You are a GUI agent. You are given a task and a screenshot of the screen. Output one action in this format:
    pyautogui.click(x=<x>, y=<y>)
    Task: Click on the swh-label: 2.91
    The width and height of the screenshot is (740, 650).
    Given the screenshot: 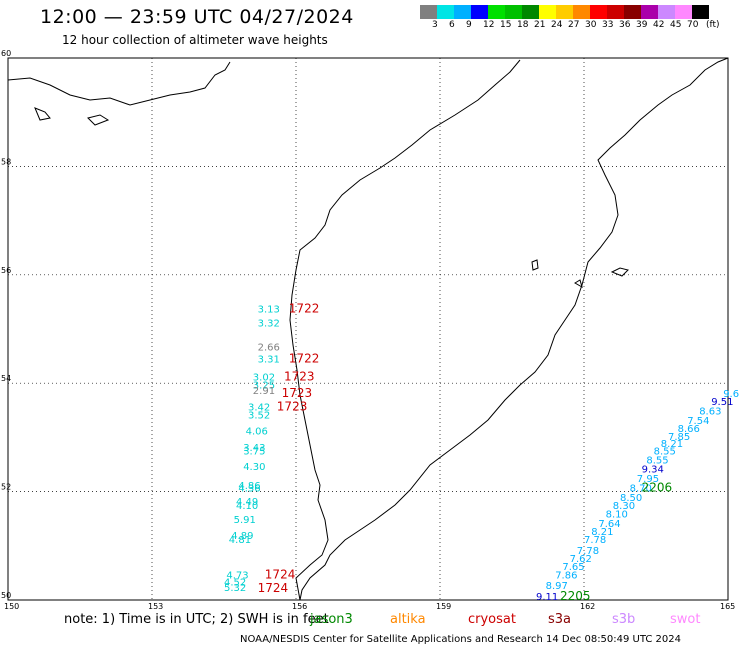 What is the action you would take?
    pyautogui.click(x=264, y=391)
    